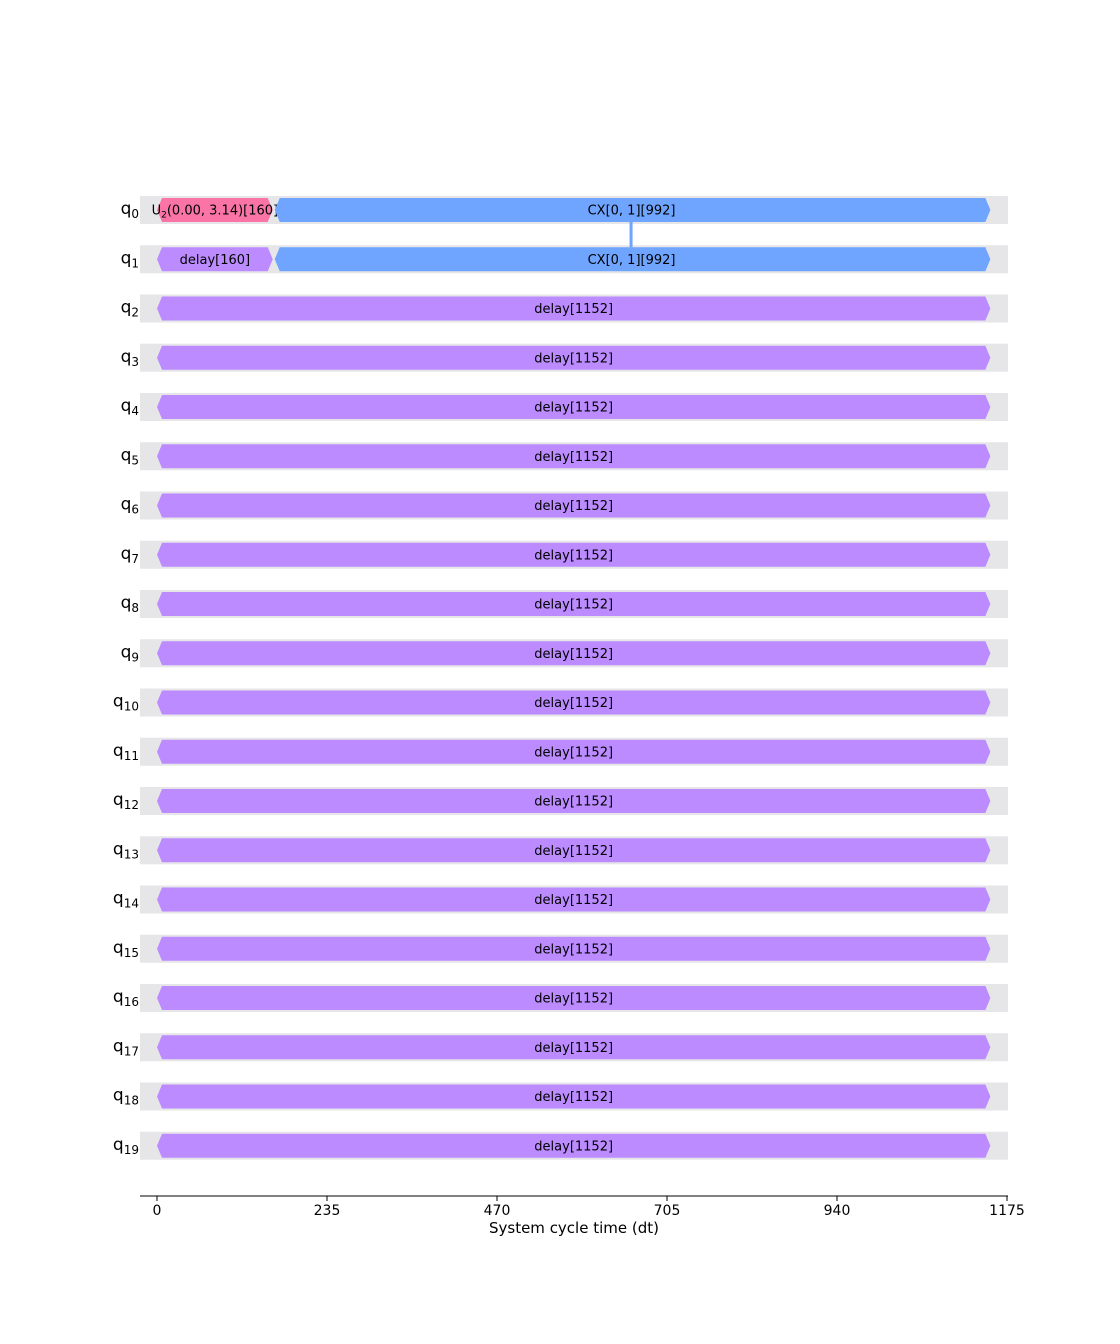  What do you see at coordinates (126, 1047) in the screenshot?
I see `qubit-label: q17` at bounding box center [126, 1047].